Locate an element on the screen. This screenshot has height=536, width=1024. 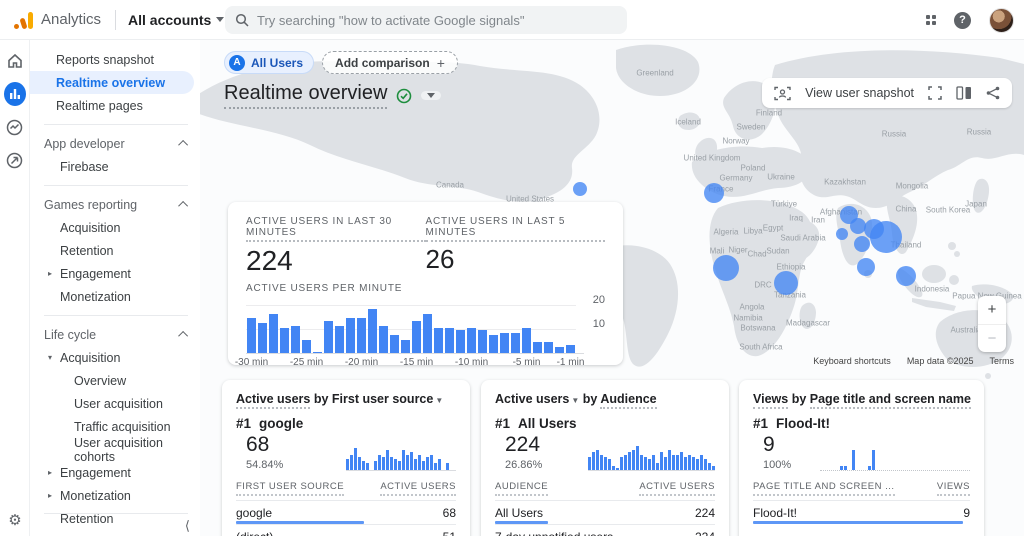
logo-bar-short is located at coordinates (23, 23).